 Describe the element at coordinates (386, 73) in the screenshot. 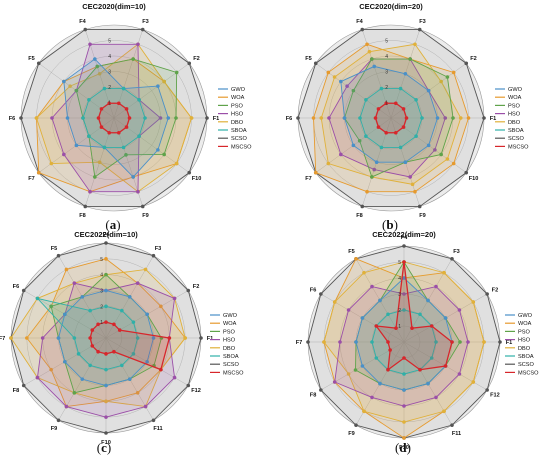

I see `radial-tick-label: 3` at that location.